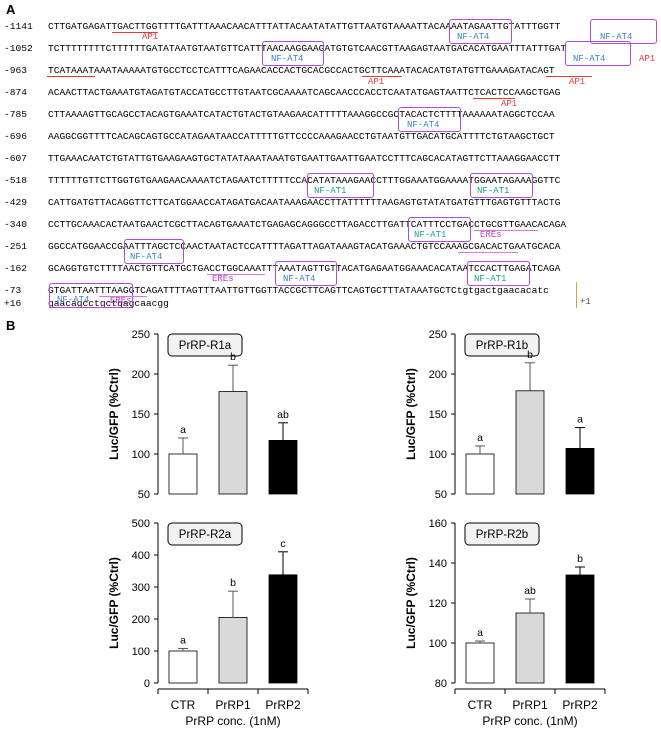  I want to click on chart-title: PrRP-R1a, so click(205, 346).